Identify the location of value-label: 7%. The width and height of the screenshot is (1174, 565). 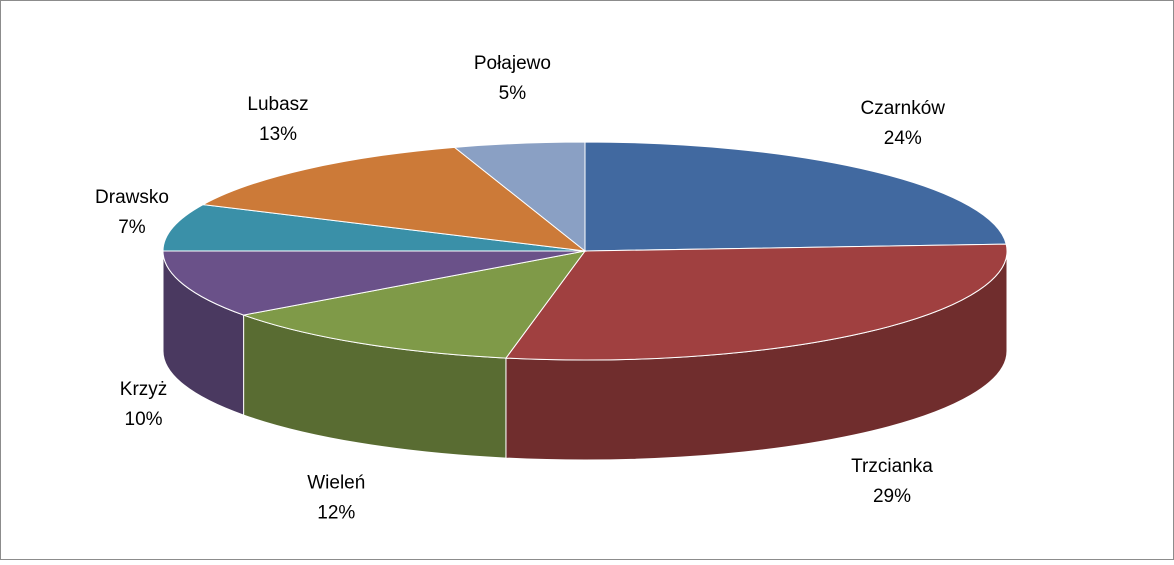
(132, 227).